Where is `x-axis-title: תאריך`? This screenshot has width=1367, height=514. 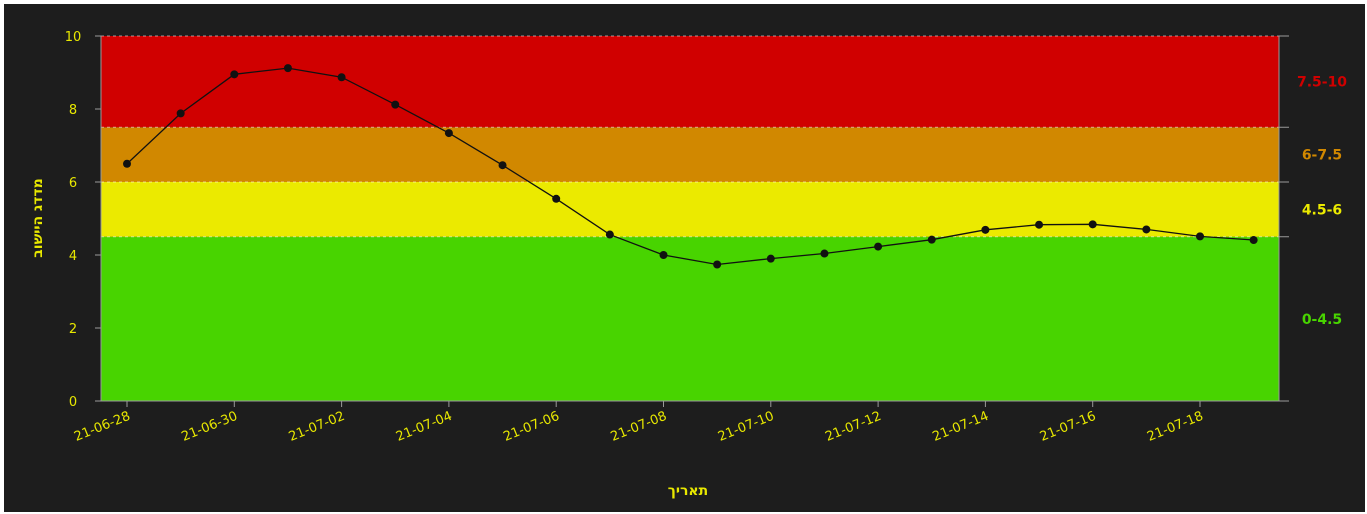
x-axis-title: תאריך is located at coordinates (688, 491).